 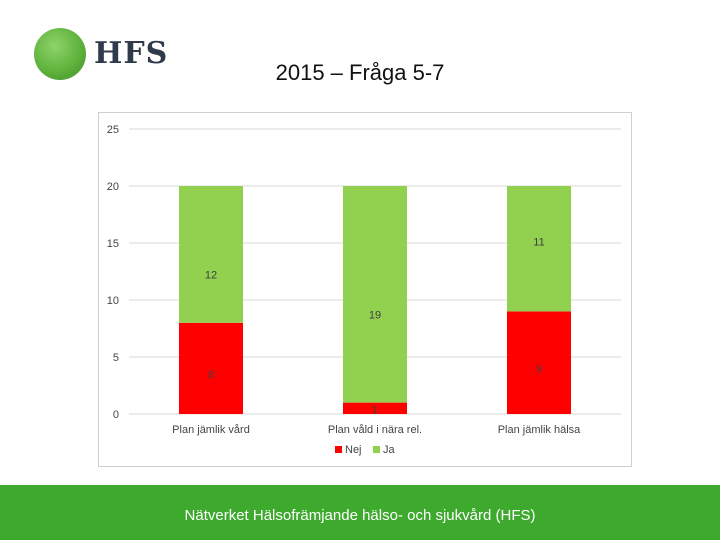 What do you see at coordinates (113, 130) in the screenshot?
I see `y-tick-label: 25` at bounding box center [113, 130].